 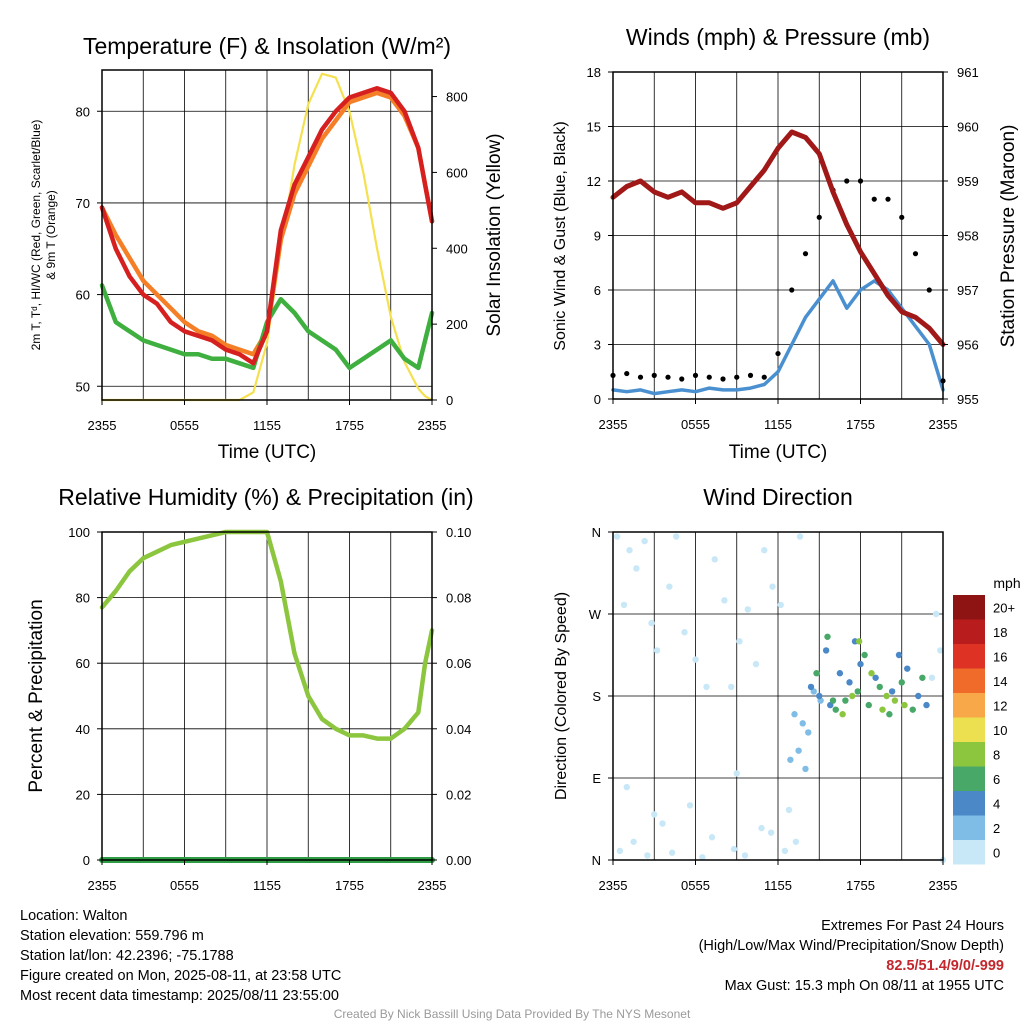 What do you see at coordinates (594, 181) in the screenshot?
I see `wind-ytick-label: 12` at bounding box center [594, 181].